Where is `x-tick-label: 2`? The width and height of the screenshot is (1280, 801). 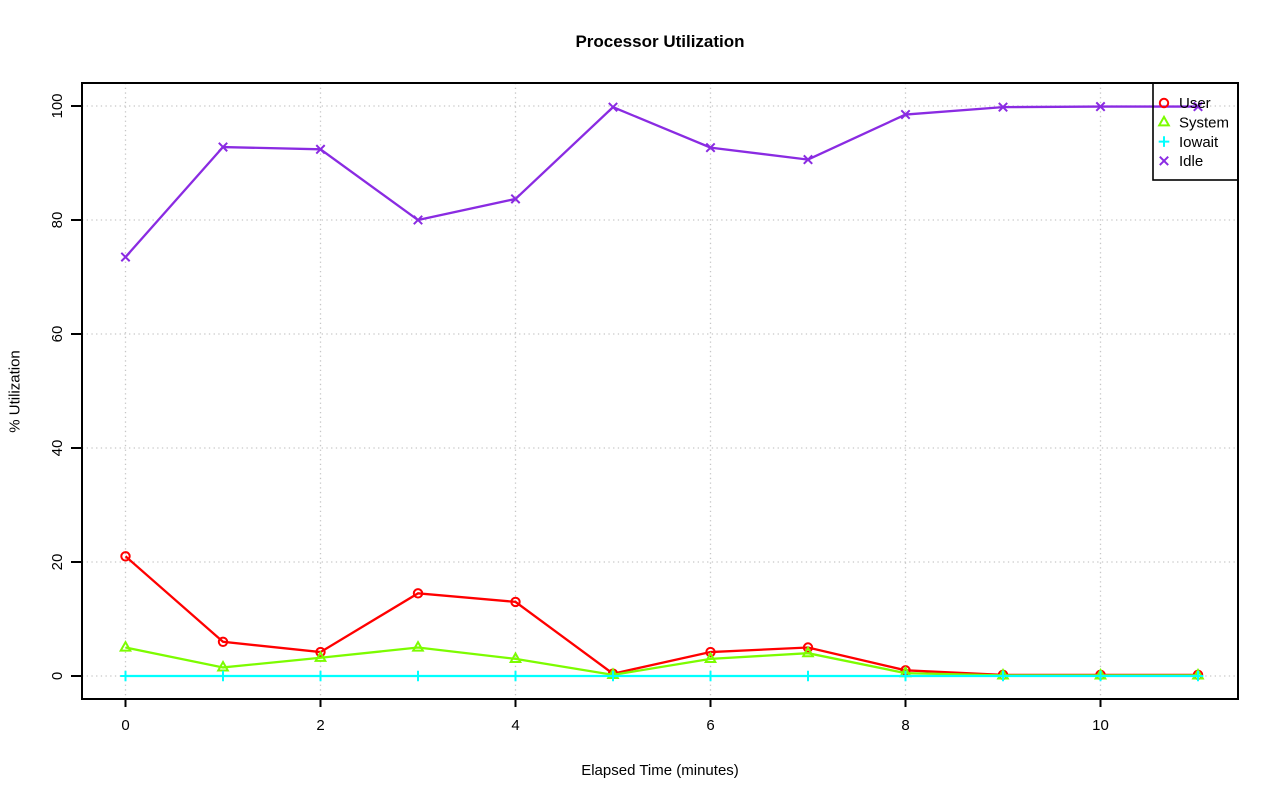
x-tick-label: 2 is located at coordinates (320, 725).